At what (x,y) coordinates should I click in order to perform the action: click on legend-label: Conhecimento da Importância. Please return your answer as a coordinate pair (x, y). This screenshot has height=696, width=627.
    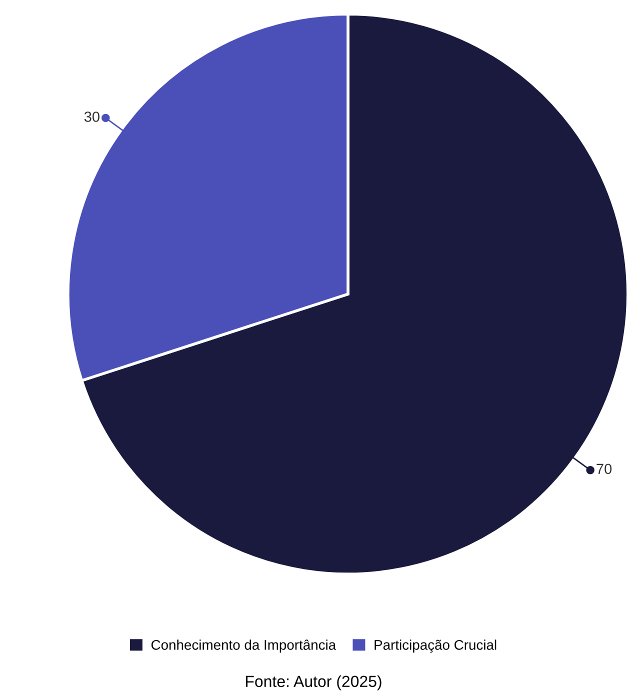
    Looking at the image, I should click on (243, 646).